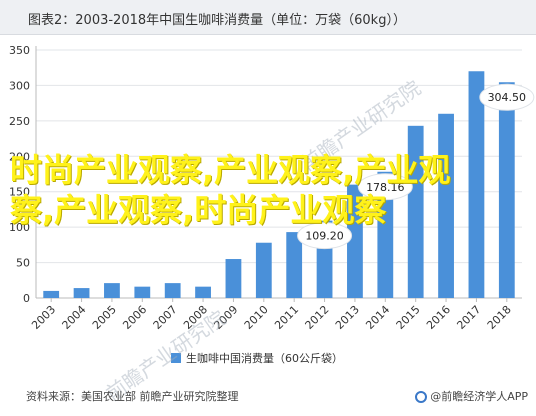 The image size is (536, 416). What do you see at coordinates (468, 317) in the screenshot?
I see `x-tick-label: 2017` at bounding box center [468, 317].